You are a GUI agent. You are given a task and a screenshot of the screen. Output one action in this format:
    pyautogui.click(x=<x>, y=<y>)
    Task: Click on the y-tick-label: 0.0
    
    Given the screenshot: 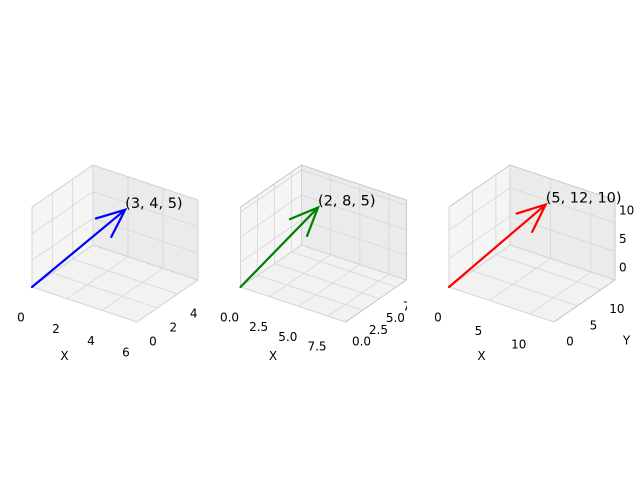 What is the action you would take?
    pyautogui.click(x=361, y=342)
    